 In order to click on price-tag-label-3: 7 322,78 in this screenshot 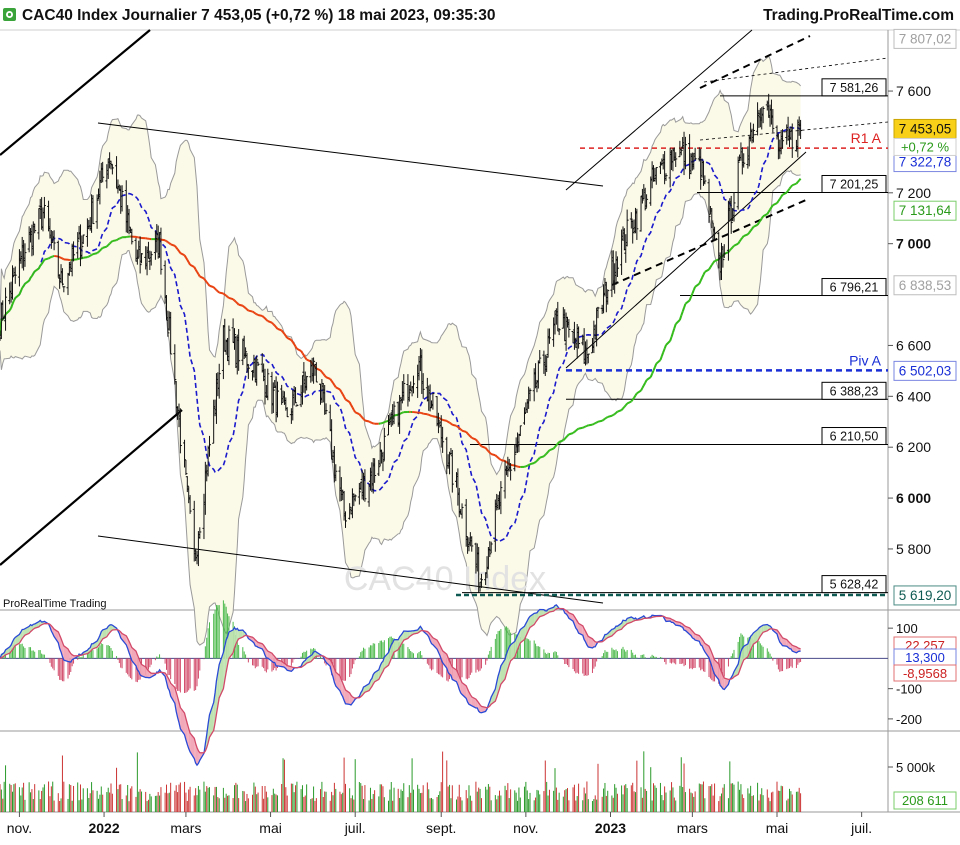, I will do `click(925, 162)`.